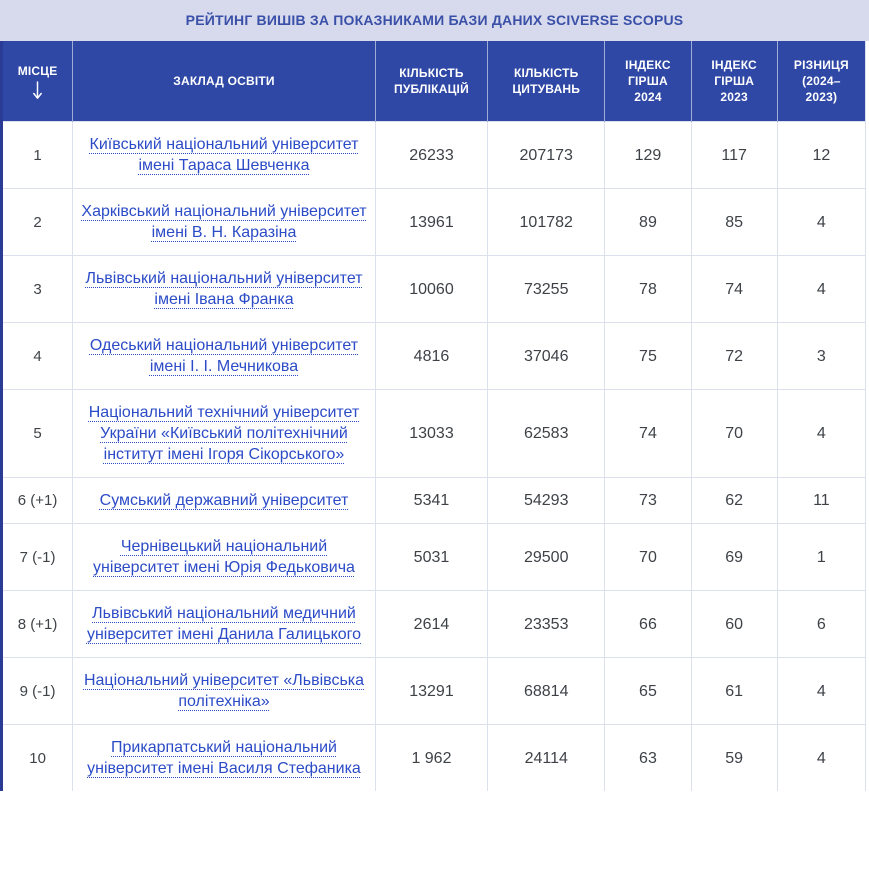  What do you see at coordinates (37, 70) in the screenshot?
I see `col-header-place-label: МІСЦЕ` at bounding box center [37, 70].